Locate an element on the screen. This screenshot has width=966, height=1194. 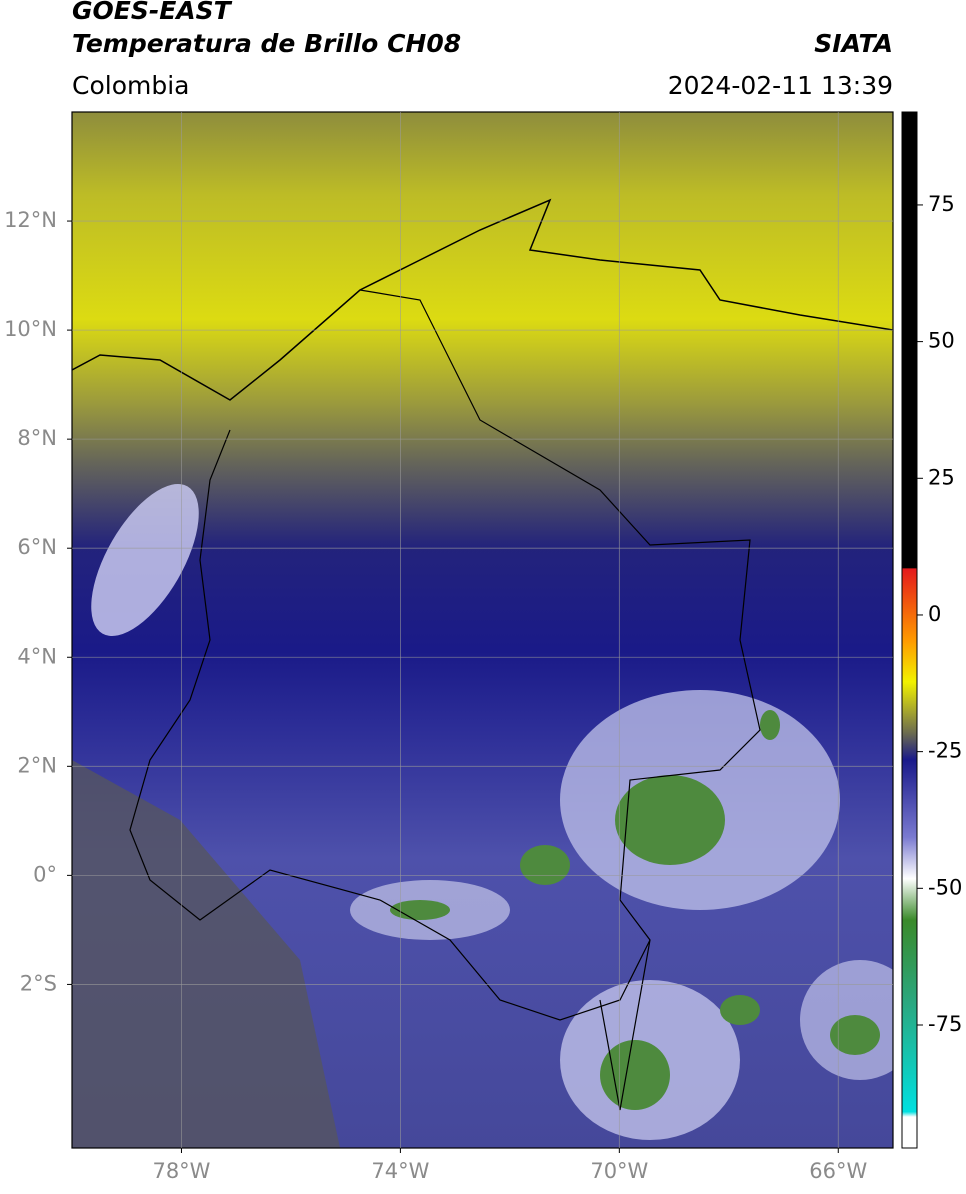
y-tick-label: 6°N is located at coordinates (37, 547).